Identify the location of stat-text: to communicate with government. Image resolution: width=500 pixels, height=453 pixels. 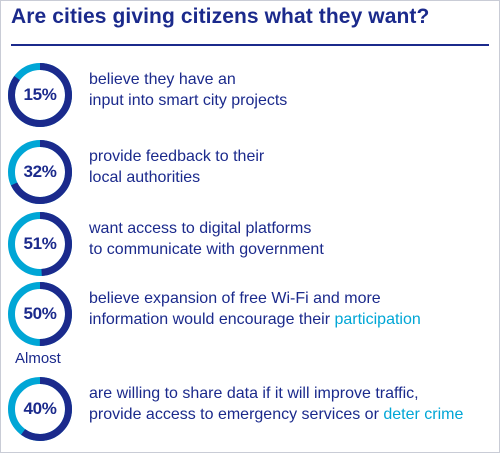
(206, 249).